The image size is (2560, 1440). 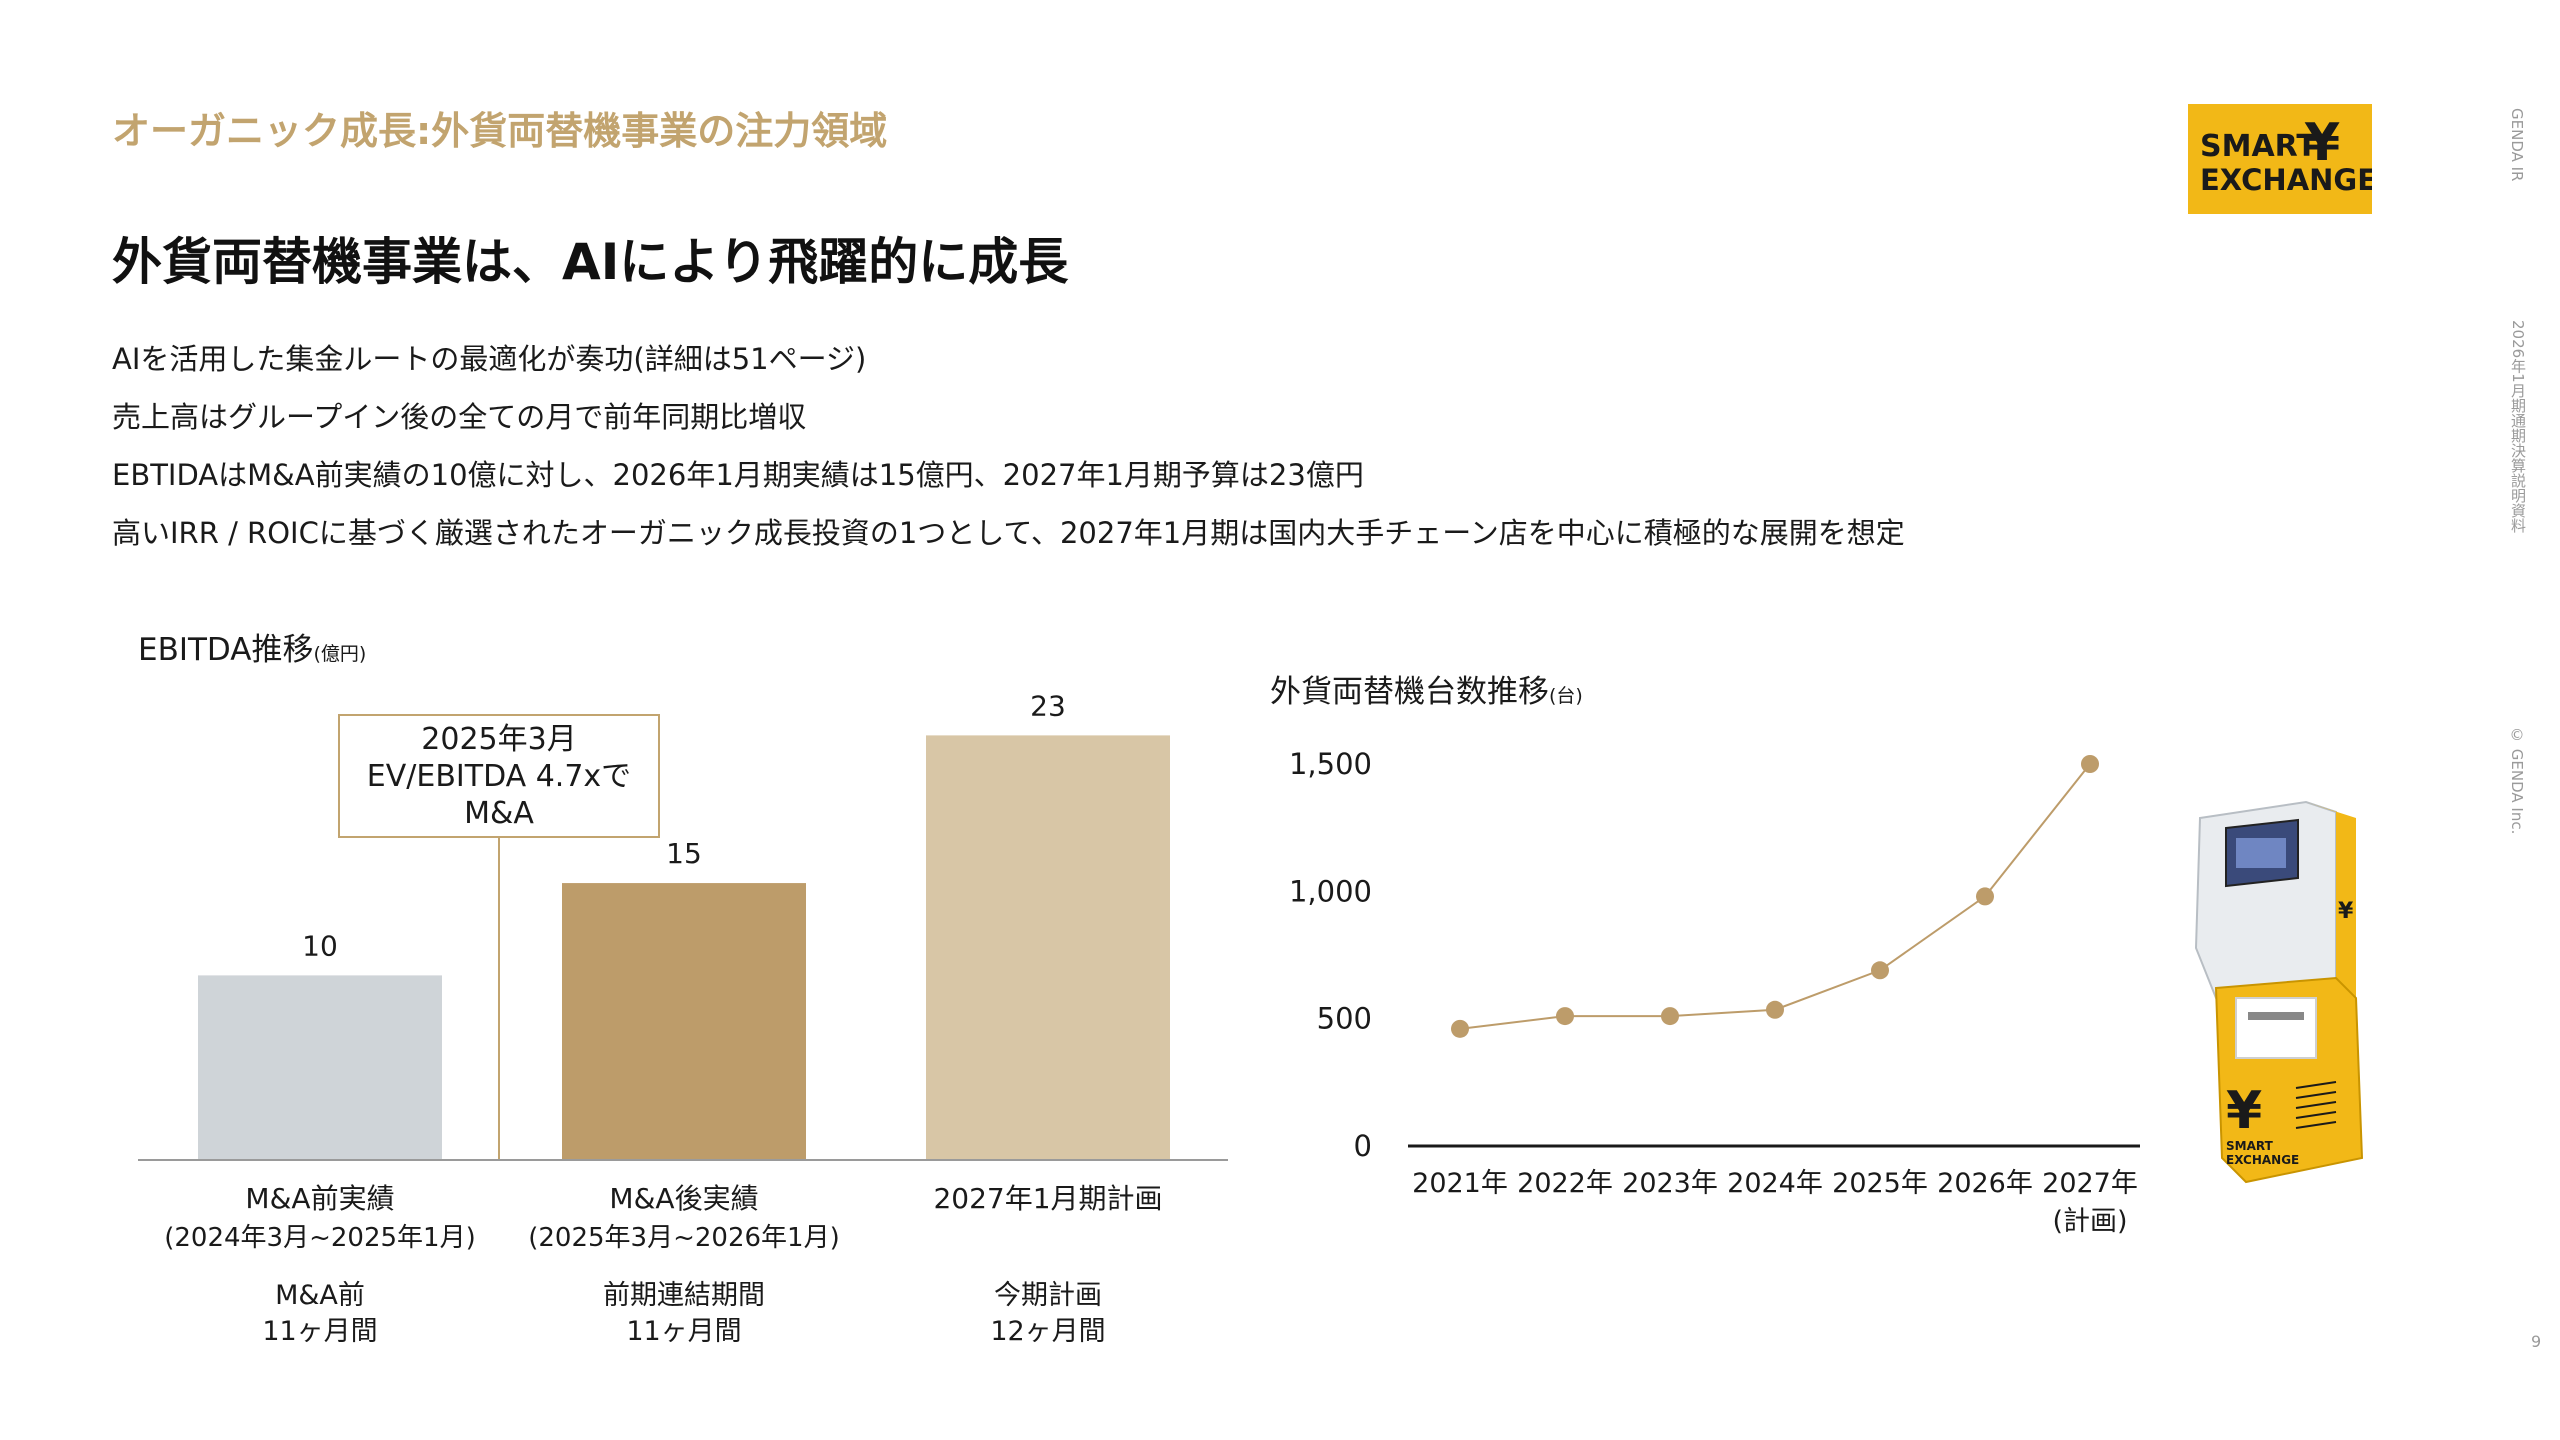 What do you see at coordinates (2250, 1146) in the screenshot?
I see `kiosk-text-1: SMART` at bounding box center [2250, 1146].